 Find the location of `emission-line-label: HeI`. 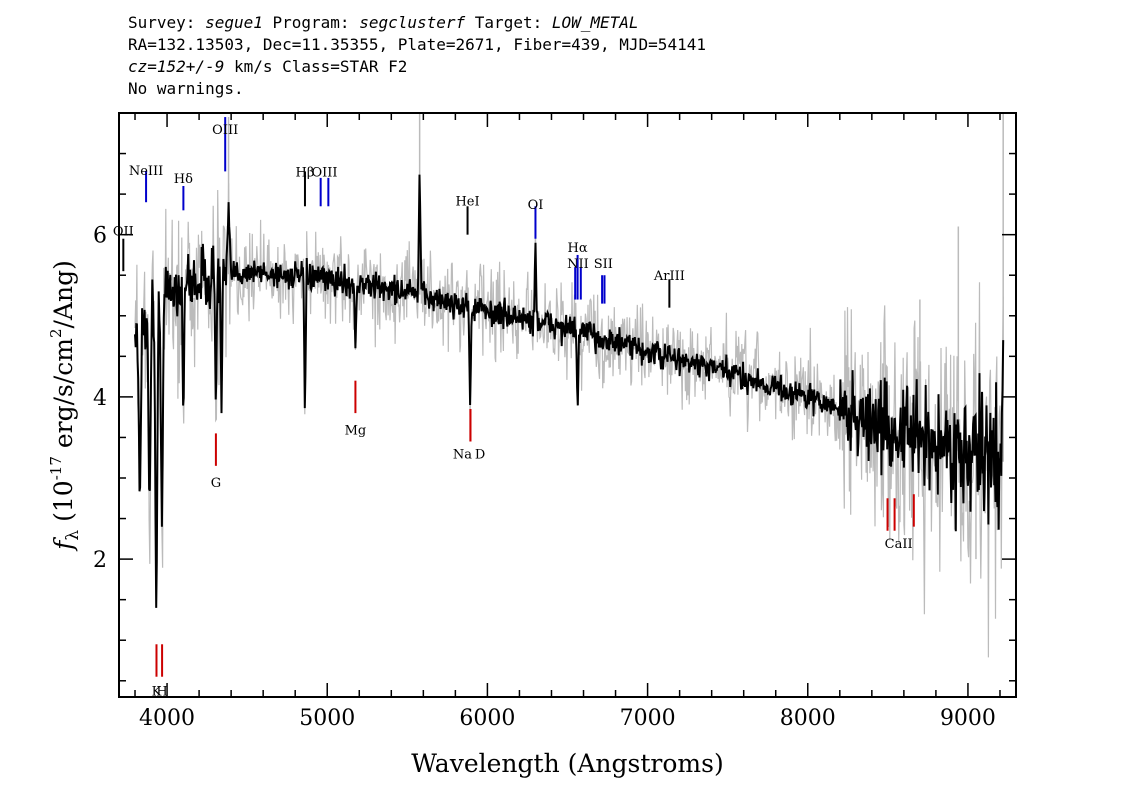

emission-line-label: HeI is located at coordinates (467, 202).